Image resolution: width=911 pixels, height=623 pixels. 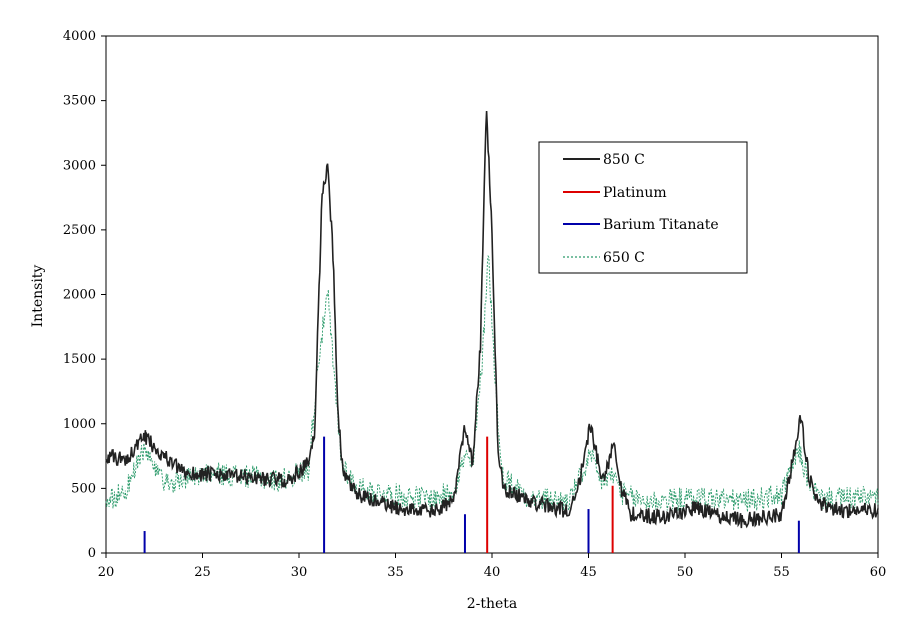 What do you see at coordinates (79, 101) in the screenshot?
I see `y-tick-label: 3500` at bounding box center [79, 101].